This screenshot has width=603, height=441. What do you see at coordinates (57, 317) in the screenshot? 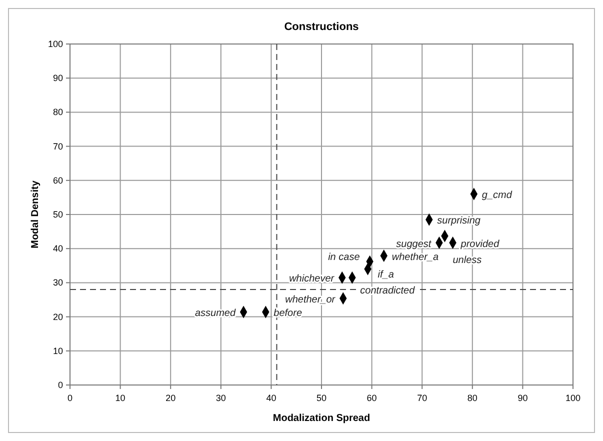
I see `y-tick-label: 20` at bounding box center [57, 317].